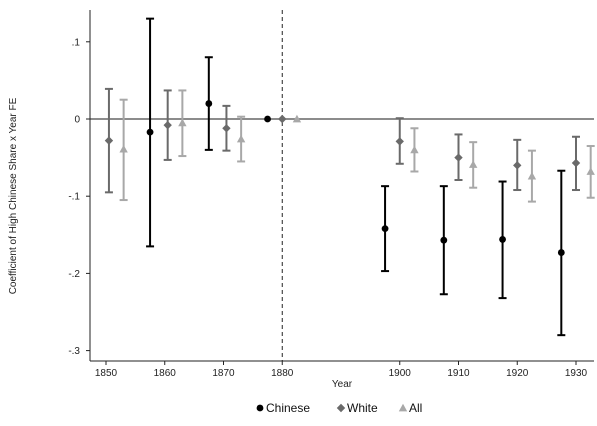 The image size is (597, 426). Describe the element at coordinates (260, 408) in the screenshot. I see `legend-marker-chinese` at that location.